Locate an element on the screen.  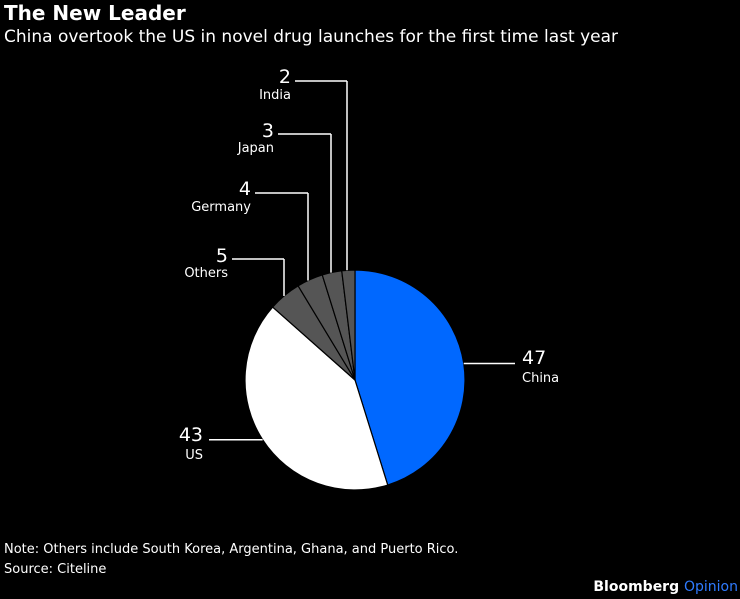
bloomberg-opinion-logo: Bloomberg Opinion is located at coordinates (665, 587).